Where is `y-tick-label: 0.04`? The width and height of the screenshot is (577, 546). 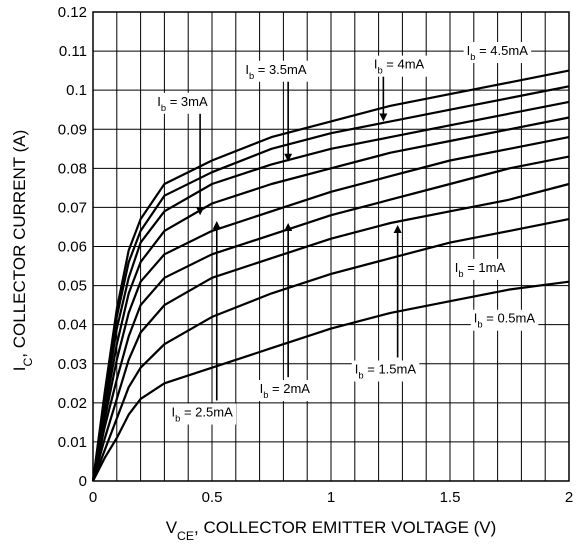 y-tick-label: 0.04 is located at coordinates (72, 325).